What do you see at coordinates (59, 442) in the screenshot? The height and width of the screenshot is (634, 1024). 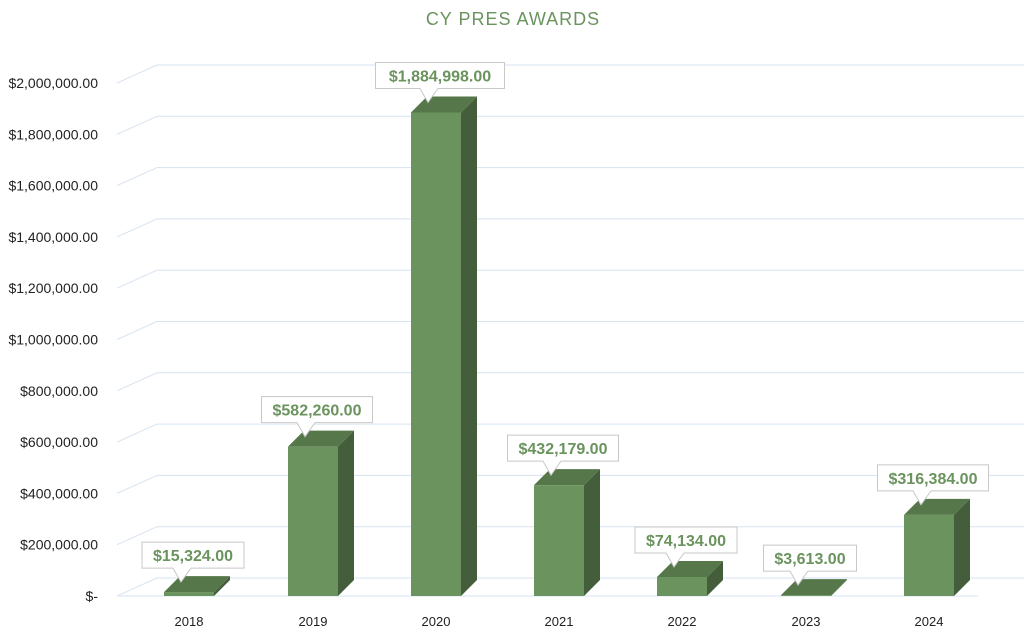 I see `y-tick-label: $600,000.00` at bounding box center [59, 442].